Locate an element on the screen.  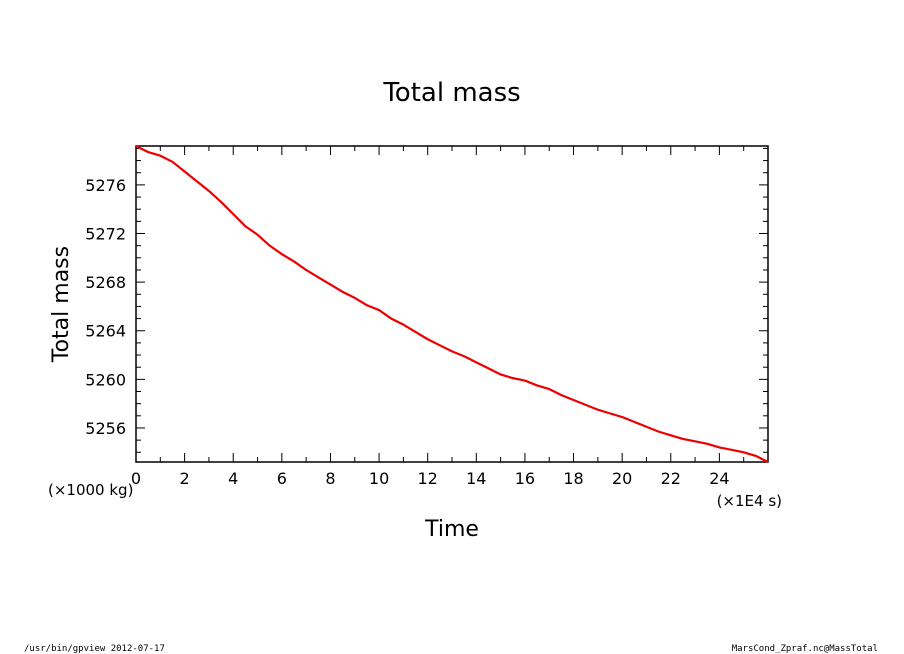
x-tick-label: 14 is located at coordinates (476, 478).